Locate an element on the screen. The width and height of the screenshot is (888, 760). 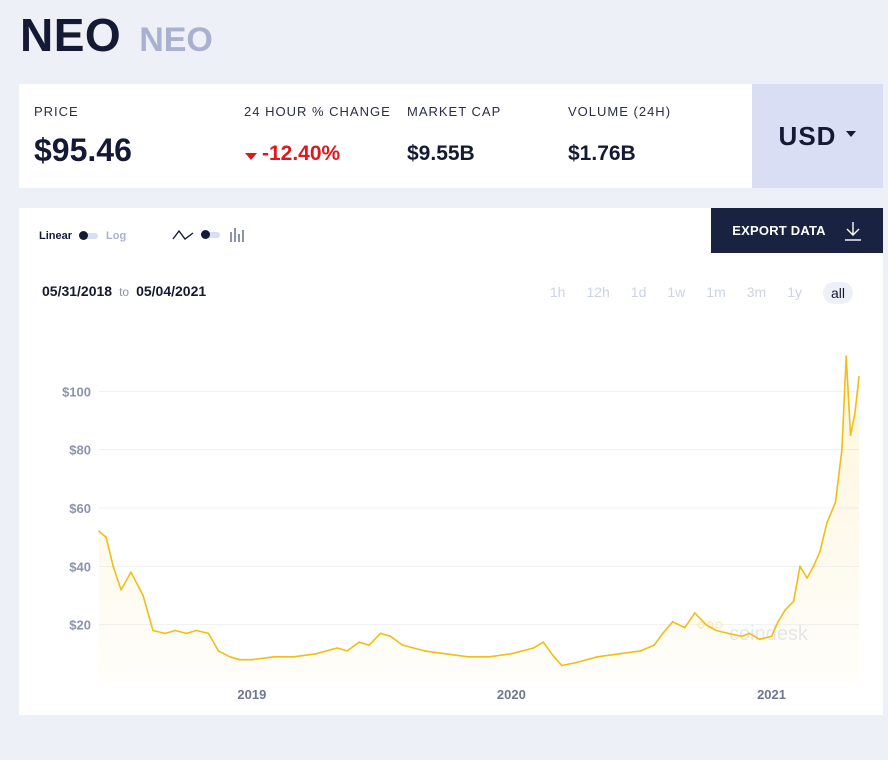
currency-selector: USD is located at coordinates (817, 136).